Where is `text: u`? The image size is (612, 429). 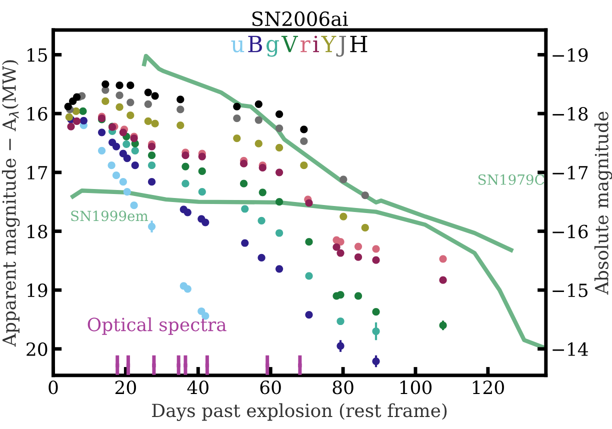
text: u is located at coordinates (237, 46).